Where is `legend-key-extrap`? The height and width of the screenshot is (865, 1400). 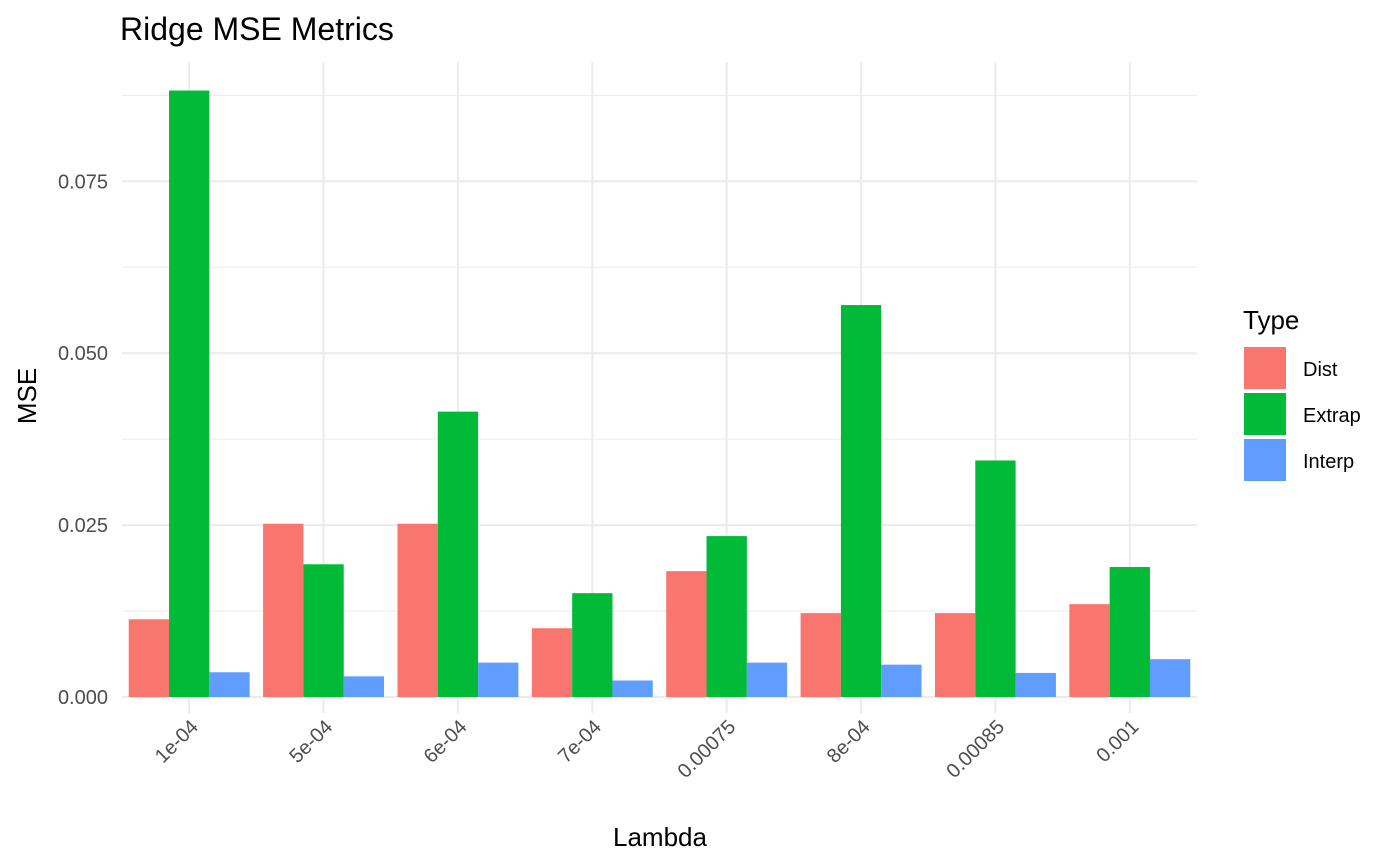
legend-key-extrap is located at coordinates (1265, 414).